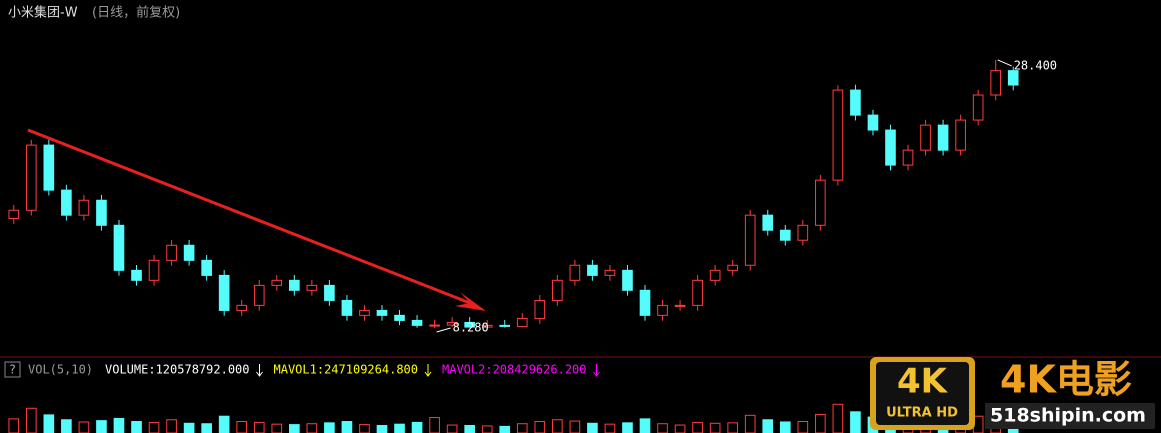  I want to click on volume-indicator: MAVOL2:208429626.200, so click(514, 370).